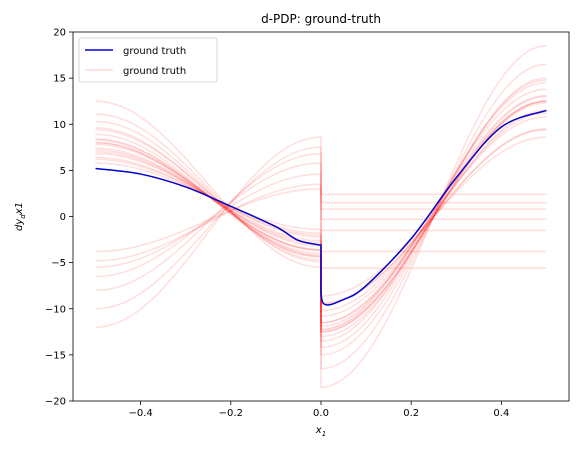 The width and height of the screenshot is (578, 455). I want to click on legend: ground truth ground truth, so click(148, 60).